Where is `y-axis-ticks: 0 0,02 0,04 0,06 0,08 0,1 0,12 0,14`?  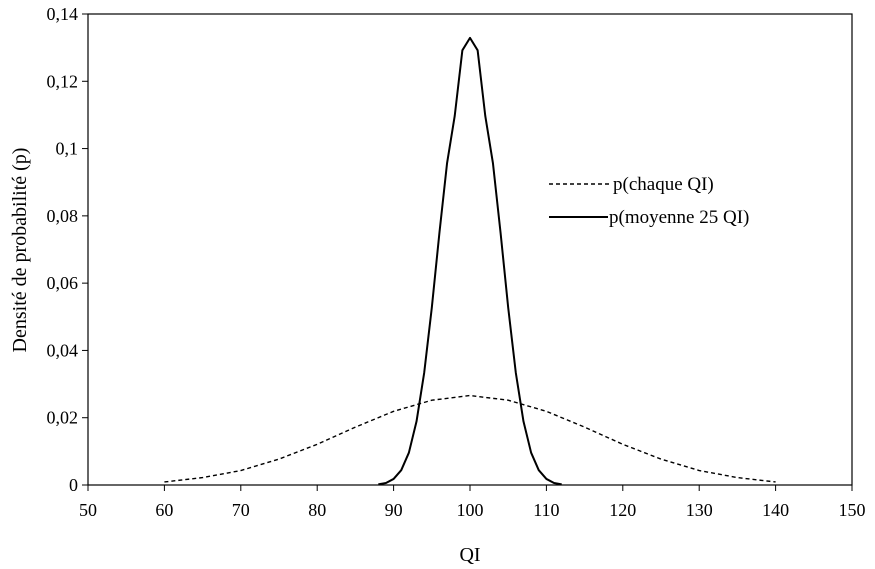 y-axis-ticks: 0 0,02 0,04 0,06 0,08 0,1 0,12 0,14 is located at coordinates (67, 249).